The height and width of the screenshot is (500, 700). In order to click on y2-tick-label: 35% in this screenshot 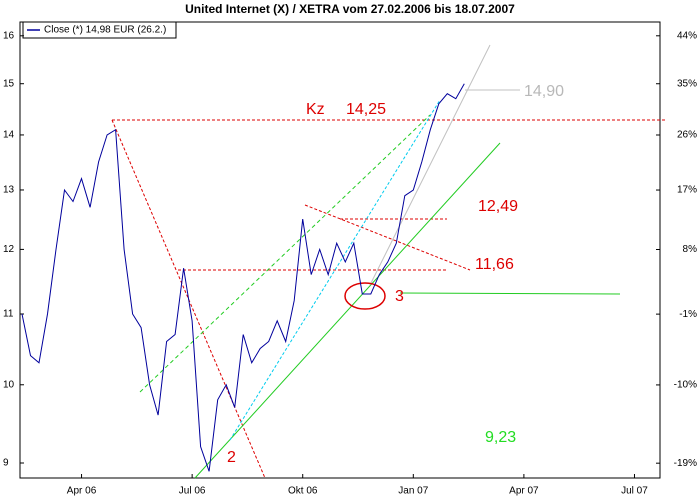, I will do `click(687, 83)`.